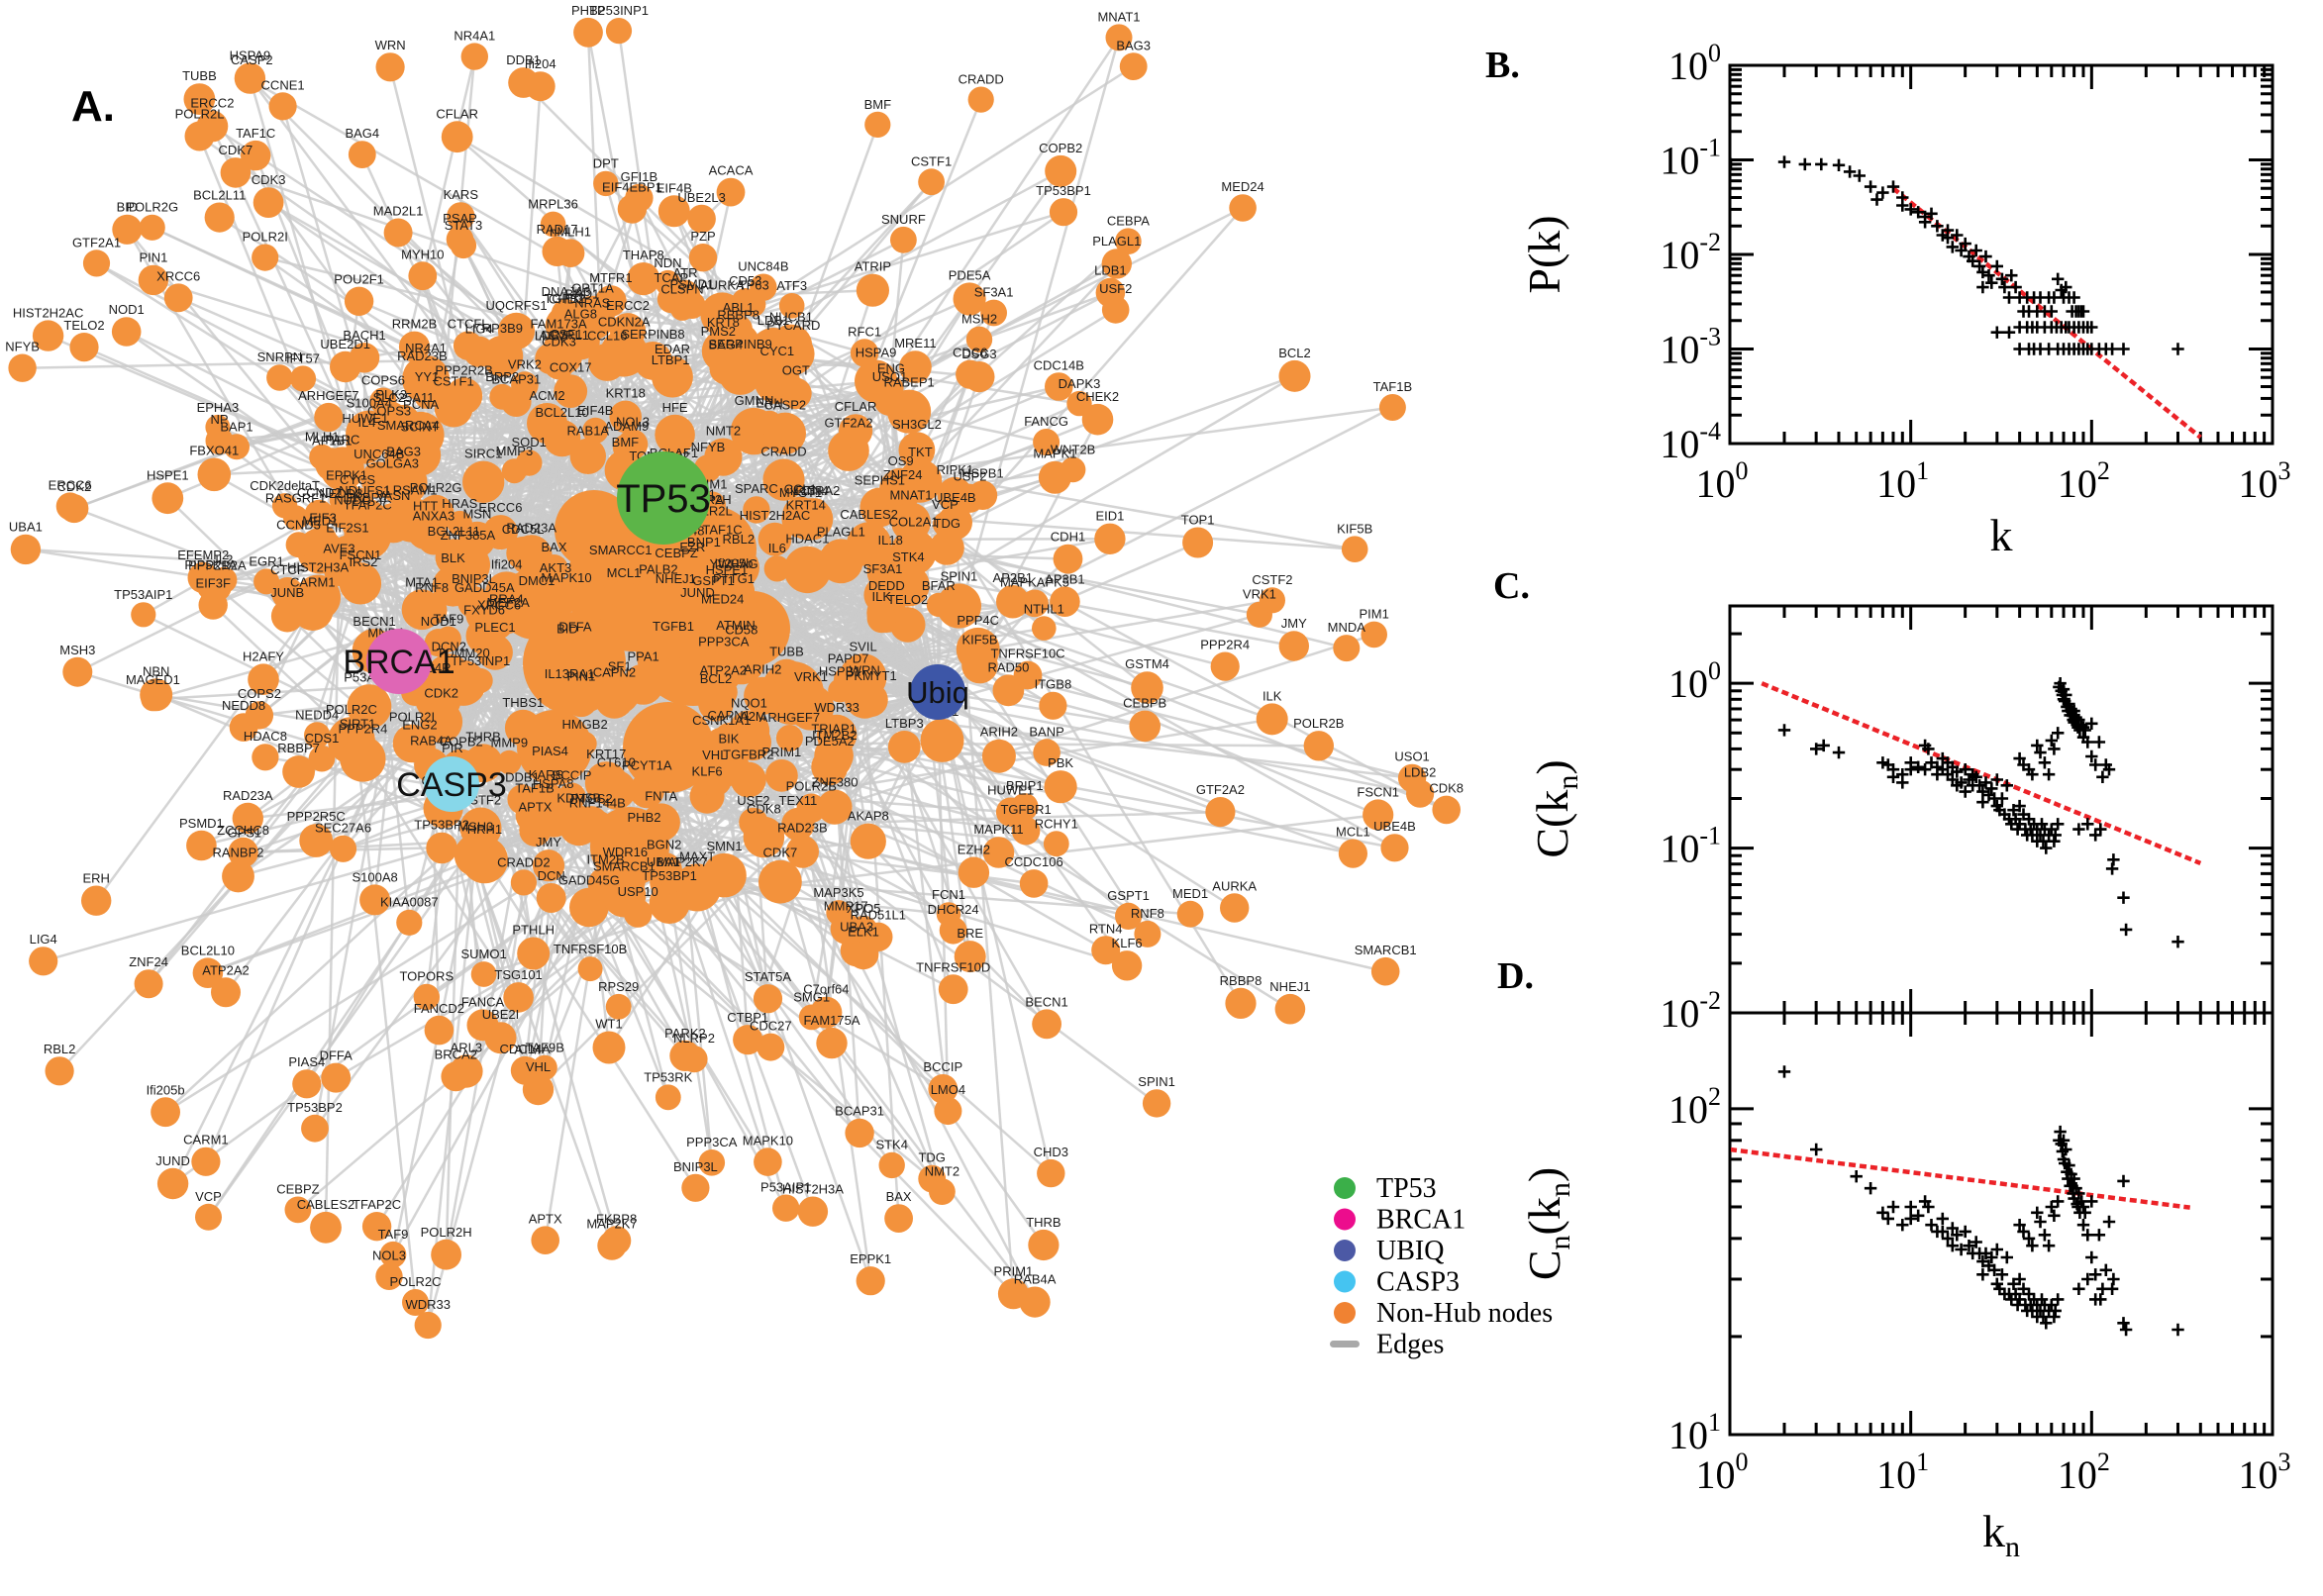 This screenshot has height=1596, width=2323. I want to click on tick-label: 10⁻³, so click(1690, 347).